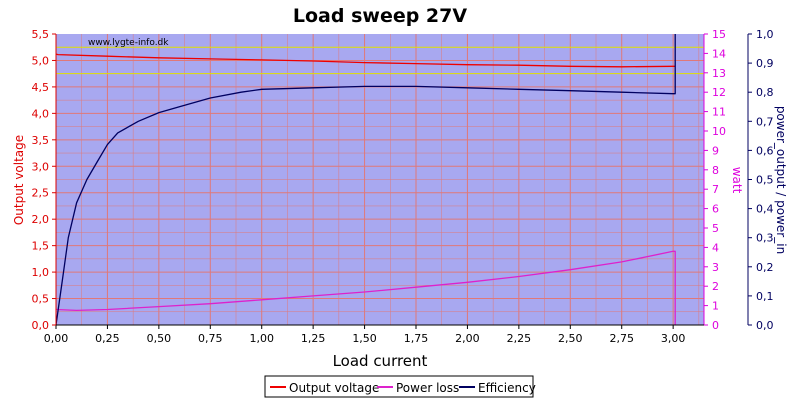  What do you see at coordinates (765, 180) in the screenshot?
I see `right2-tick-label: 0,5` at bounding box center [765, 180].